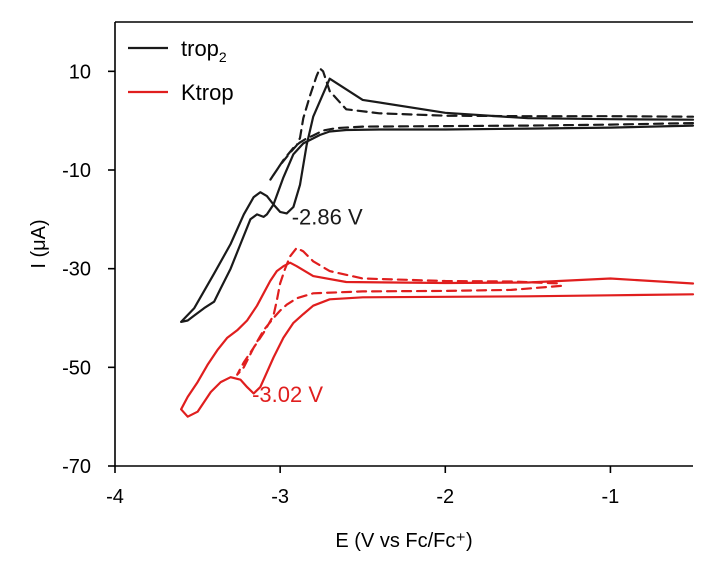 Image resolution: width=715 pixels, height=563 pixels. I want to click on peak-annotation-1: -3.02 V, so click(287, 394).